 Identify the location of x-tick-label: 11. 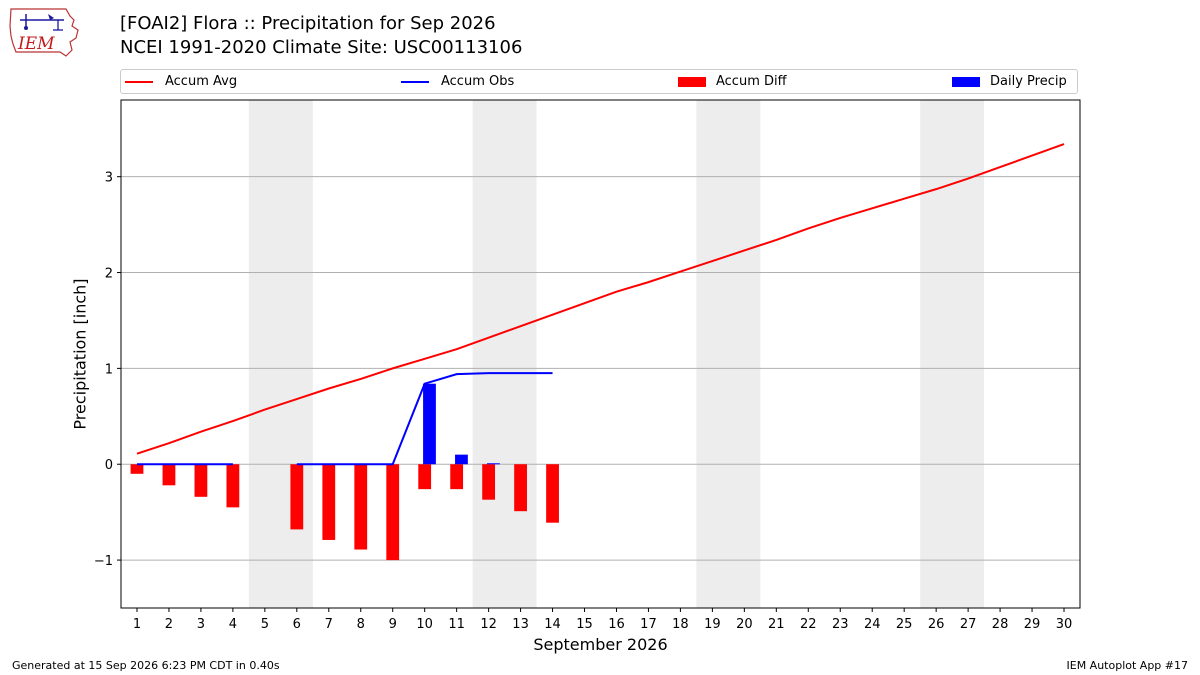
(456, 624).